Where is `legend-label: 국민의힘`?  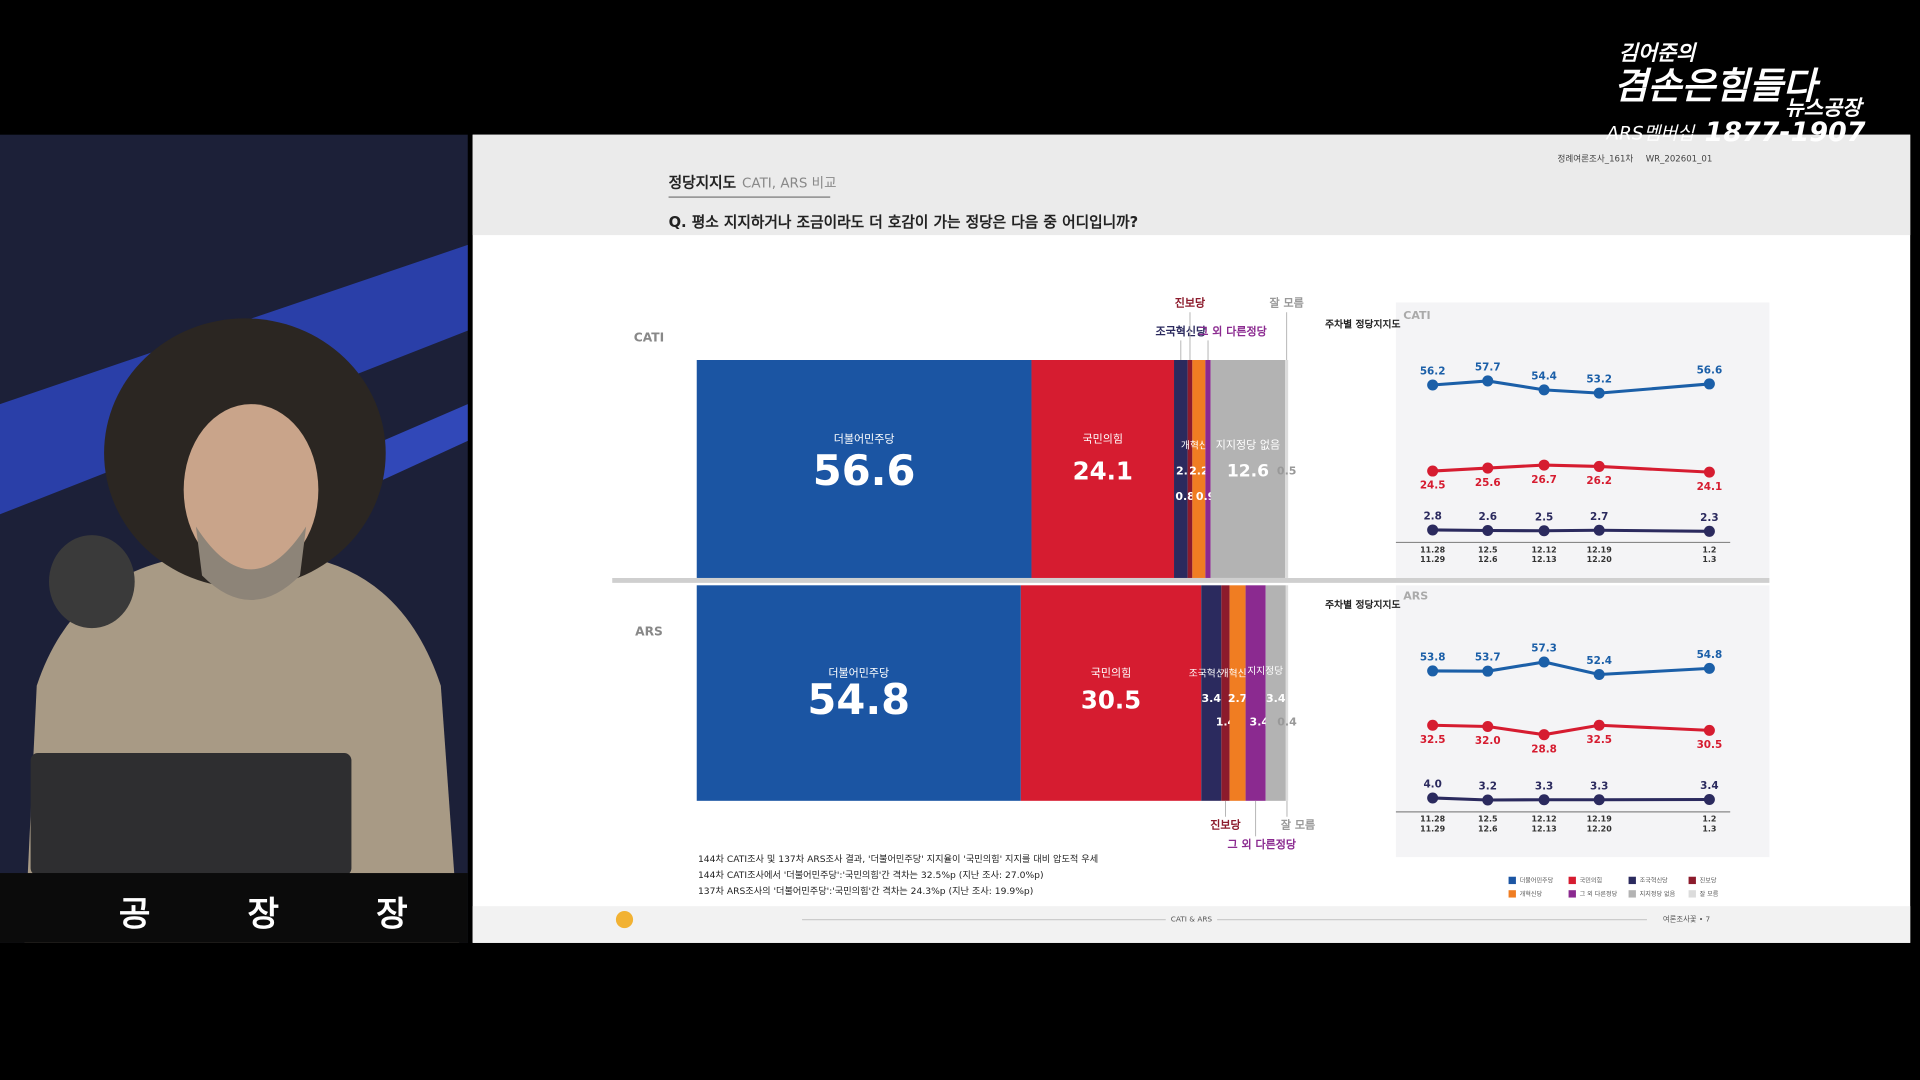
legend-label: 국민의힘 is located at coordinates (1591, 880).